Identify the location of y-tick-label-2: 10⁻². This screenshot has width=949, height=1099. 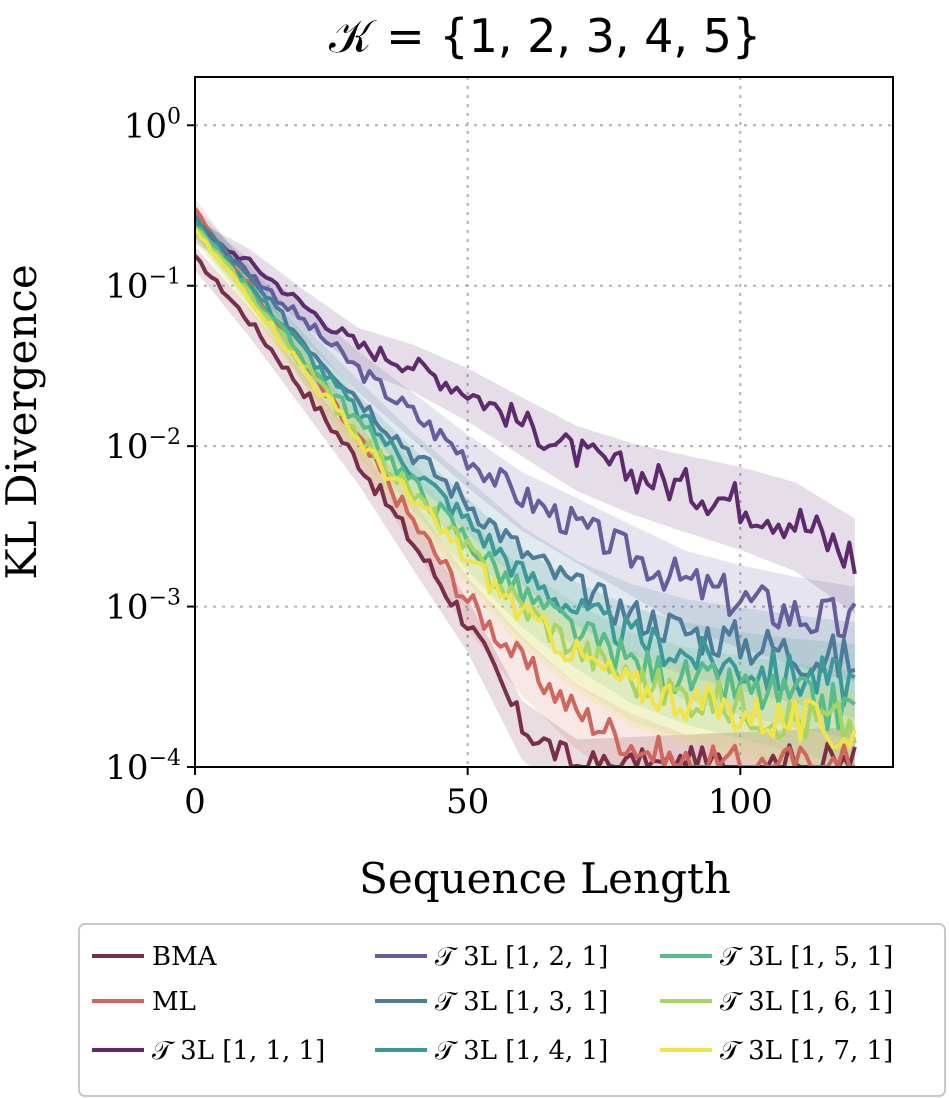
(143, 446).